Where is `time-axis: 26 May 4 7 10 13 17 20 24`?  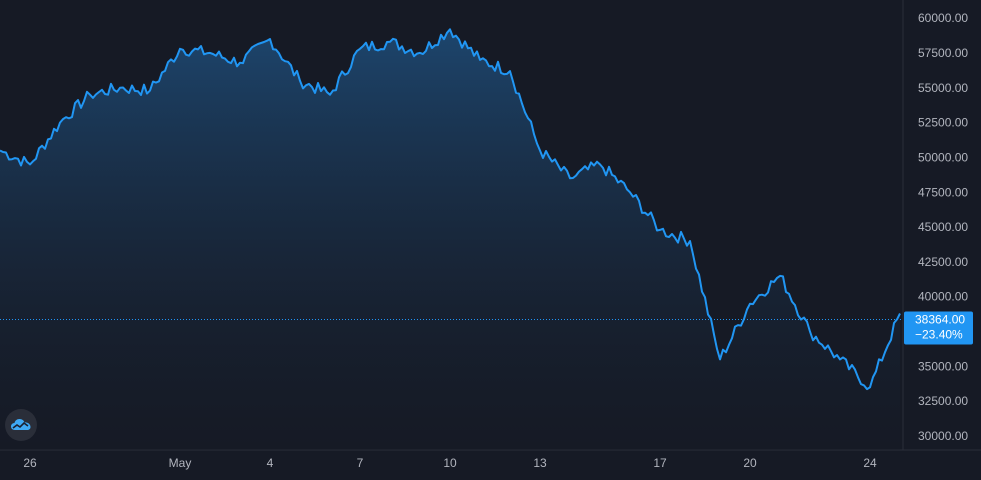 time-axis: 26 May 4 7 10 13 17 20 24 is located at coordinates (450, 463).